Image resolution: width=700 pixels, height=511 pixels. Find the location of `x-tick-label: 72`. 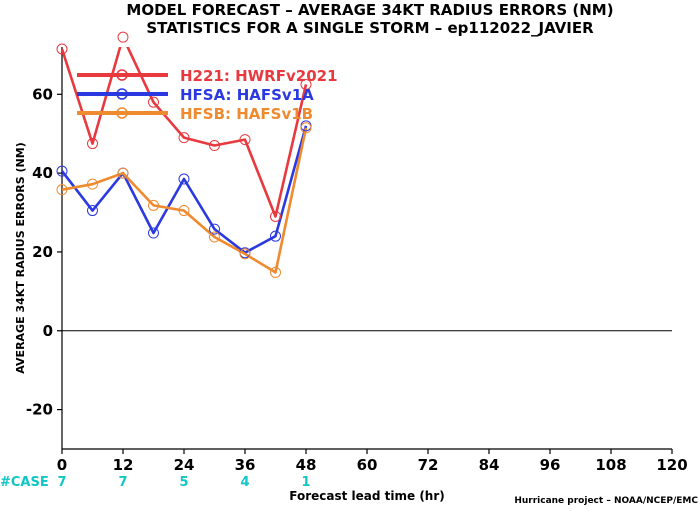

x-tick-label: 72 is located at coordinates (428, 465).